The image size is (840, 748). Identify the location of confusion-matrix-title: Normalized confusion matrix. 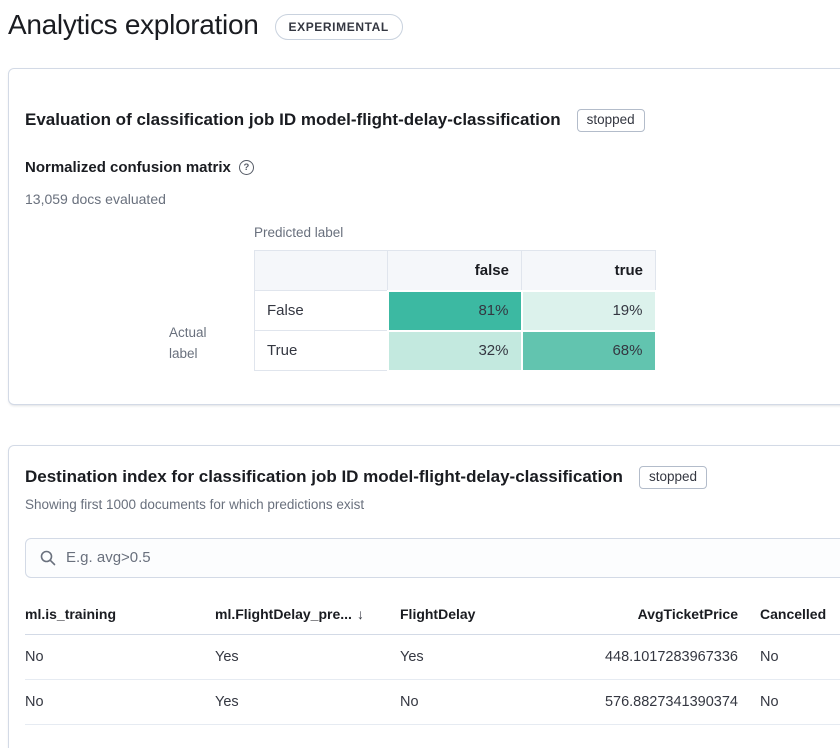
(128, 167).